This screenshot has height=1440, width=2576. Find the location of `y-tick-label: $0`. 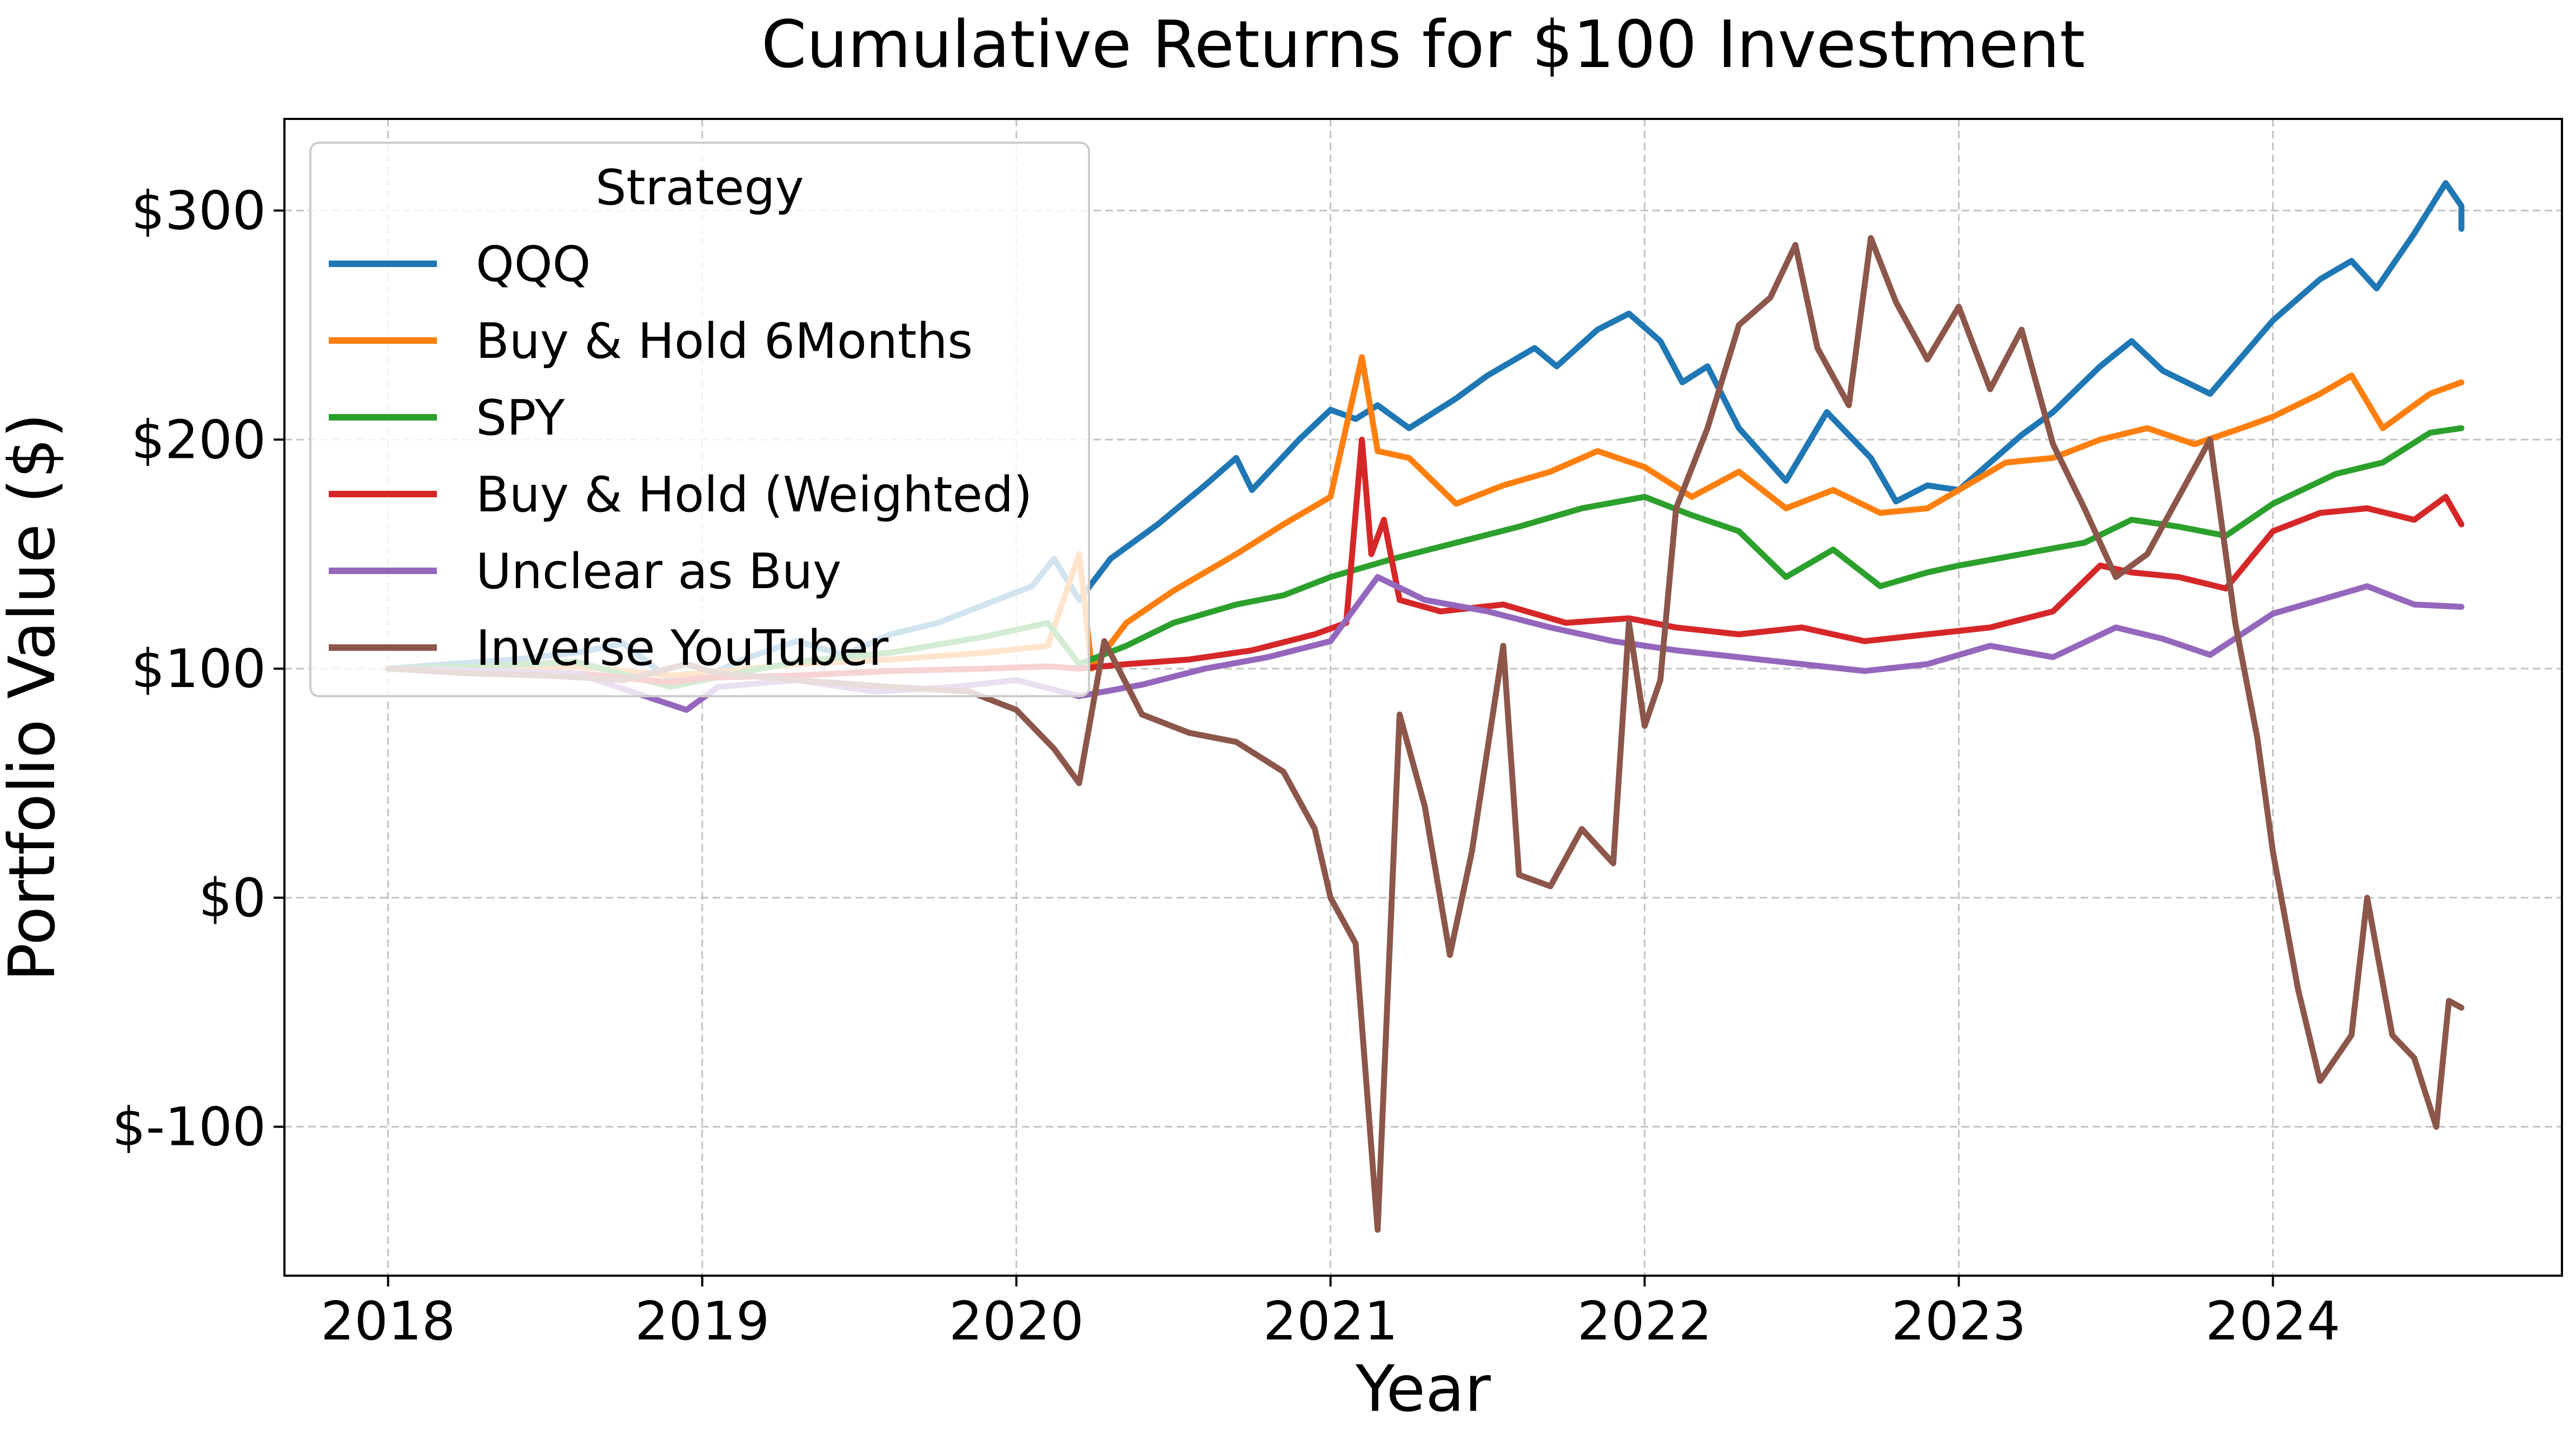

y-tick-label: $0 is located at coordinates (232, 899).